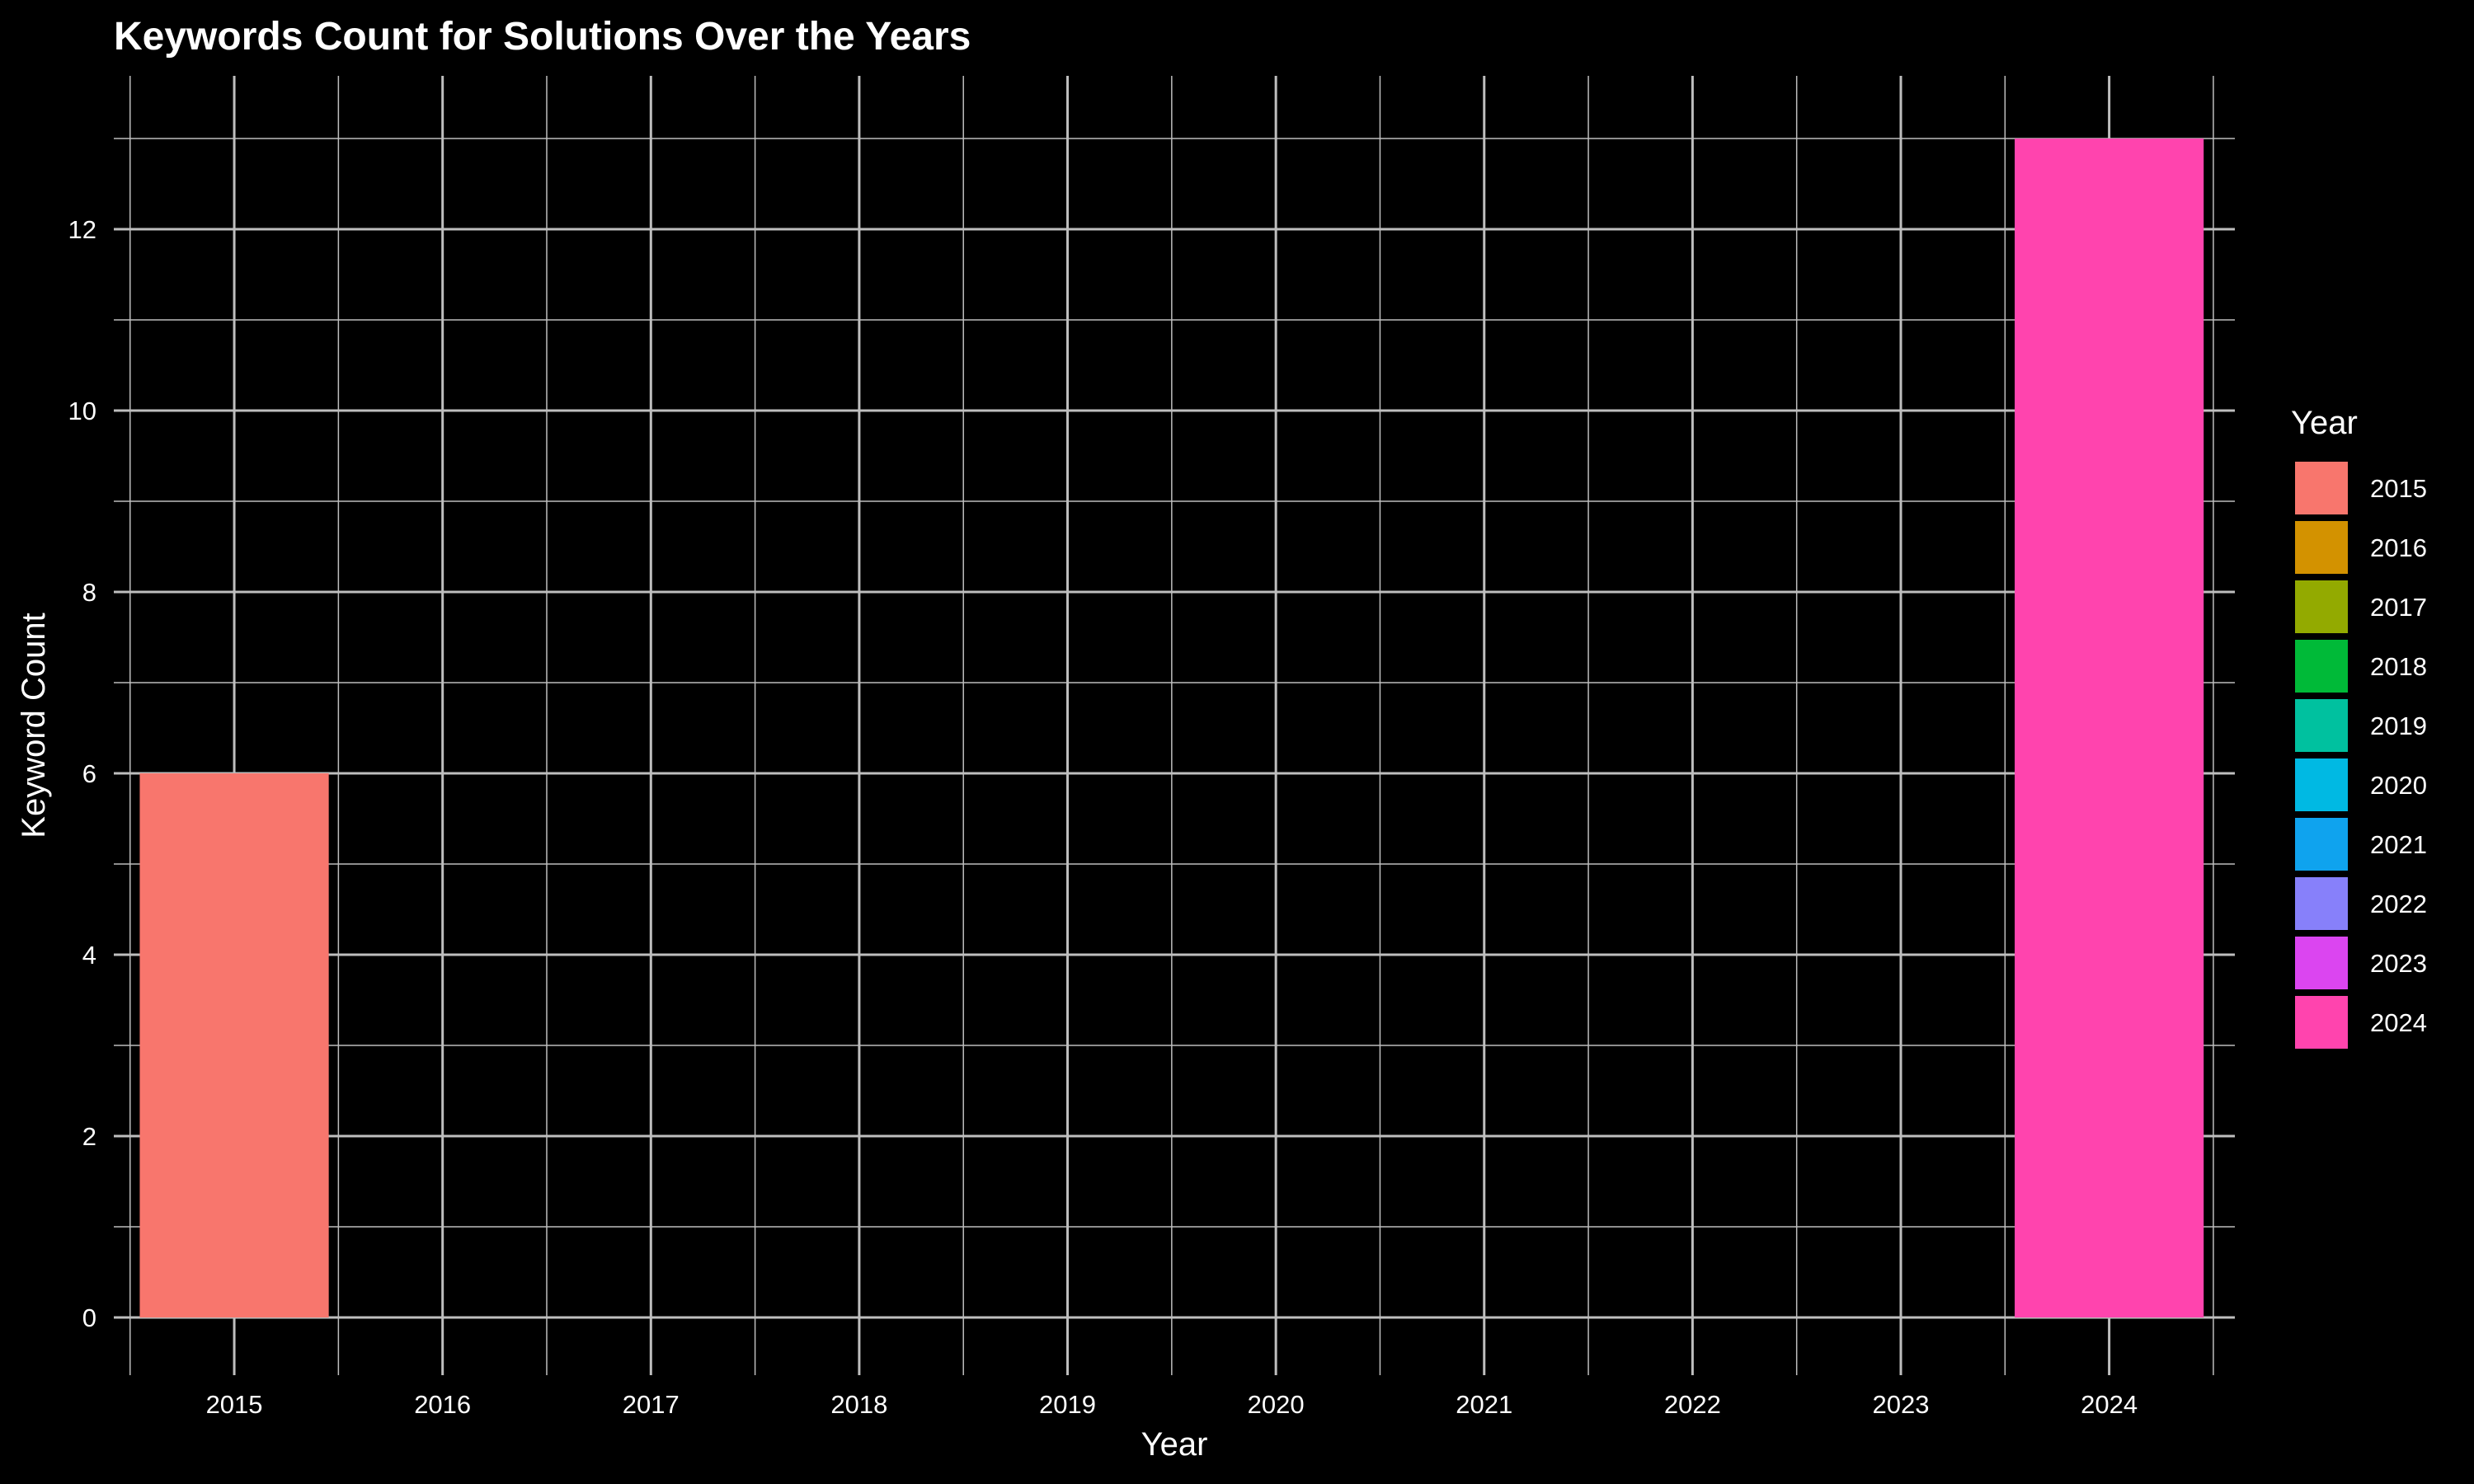 This screenshot has height=1484, width=2474. What do you see at coordinates (234, 1404) in the screenshot?
I see `x-tick-label: 2015` at bounding box center [234, 1404].